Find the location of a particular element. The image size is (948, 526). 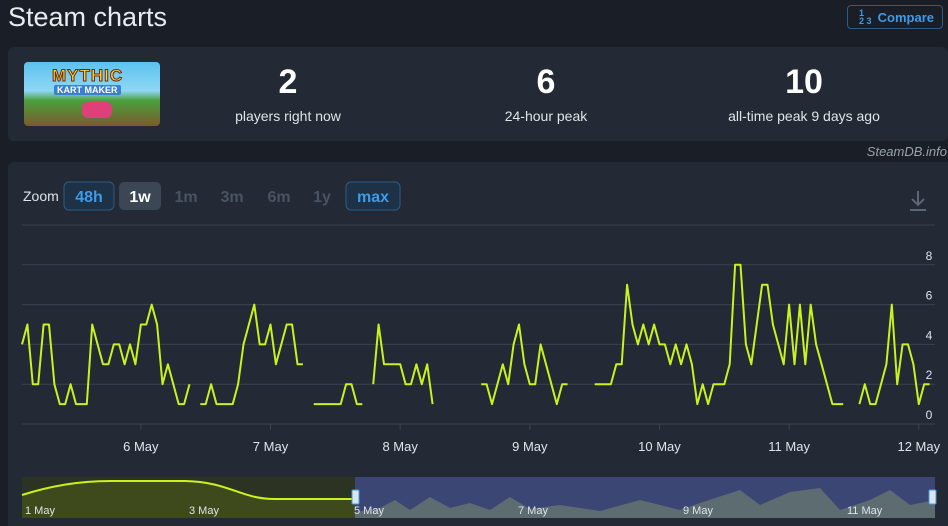

x-tick-label: 12 May is located at coordinates (918, 446).